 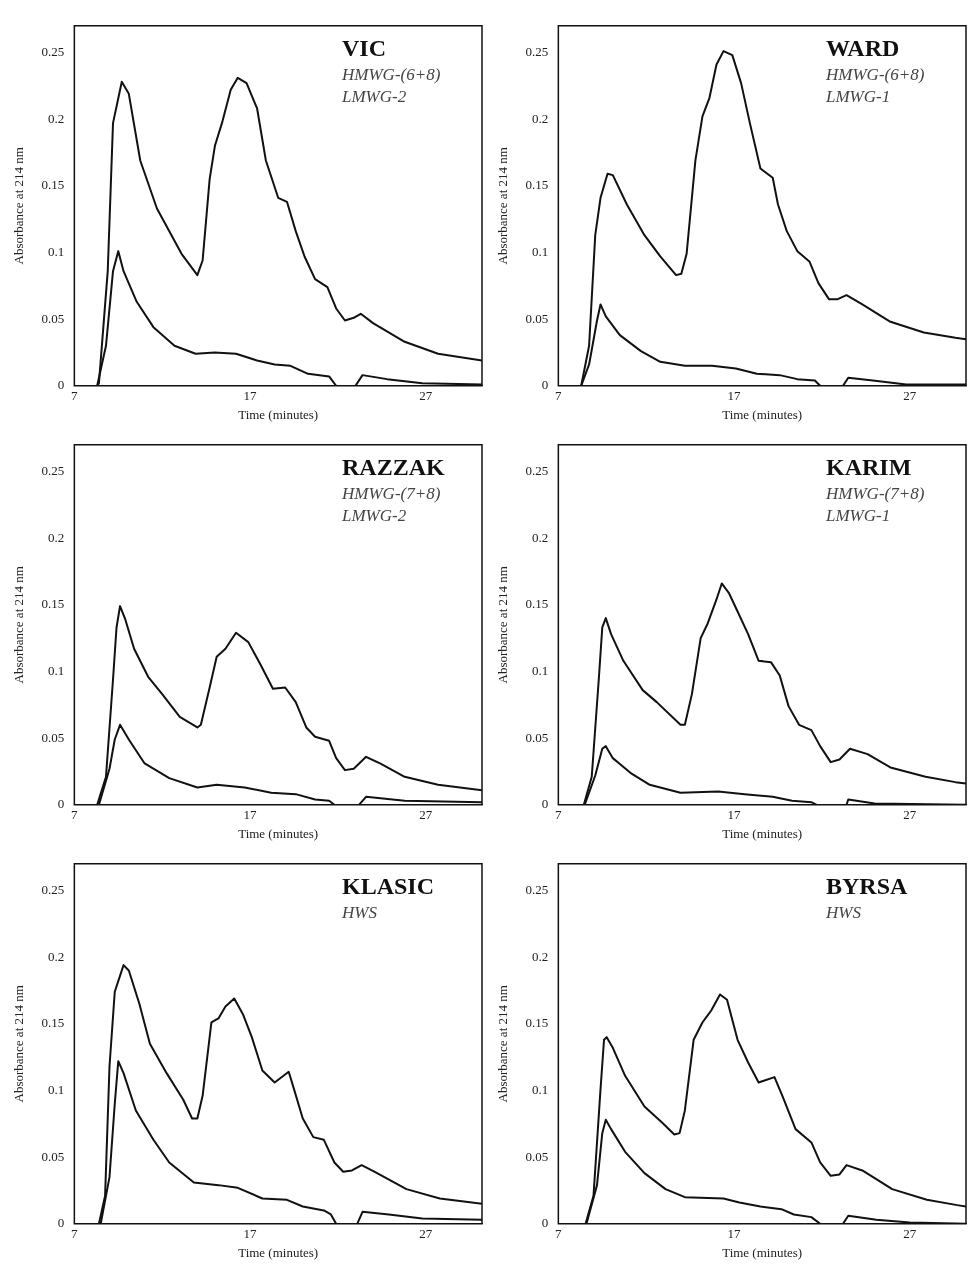 I want to click on annotation: WARD, so click(x=863, y=47).